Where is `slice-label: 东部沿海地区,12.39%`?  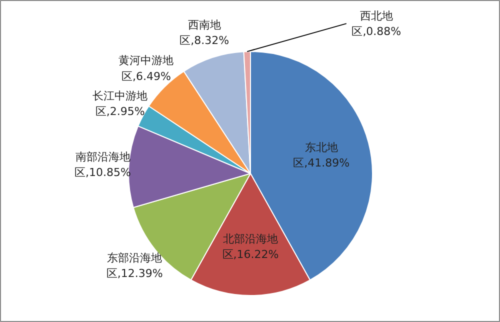 slice-label: 东部沿海地区,12.39% is located at coordinates (134, 265).